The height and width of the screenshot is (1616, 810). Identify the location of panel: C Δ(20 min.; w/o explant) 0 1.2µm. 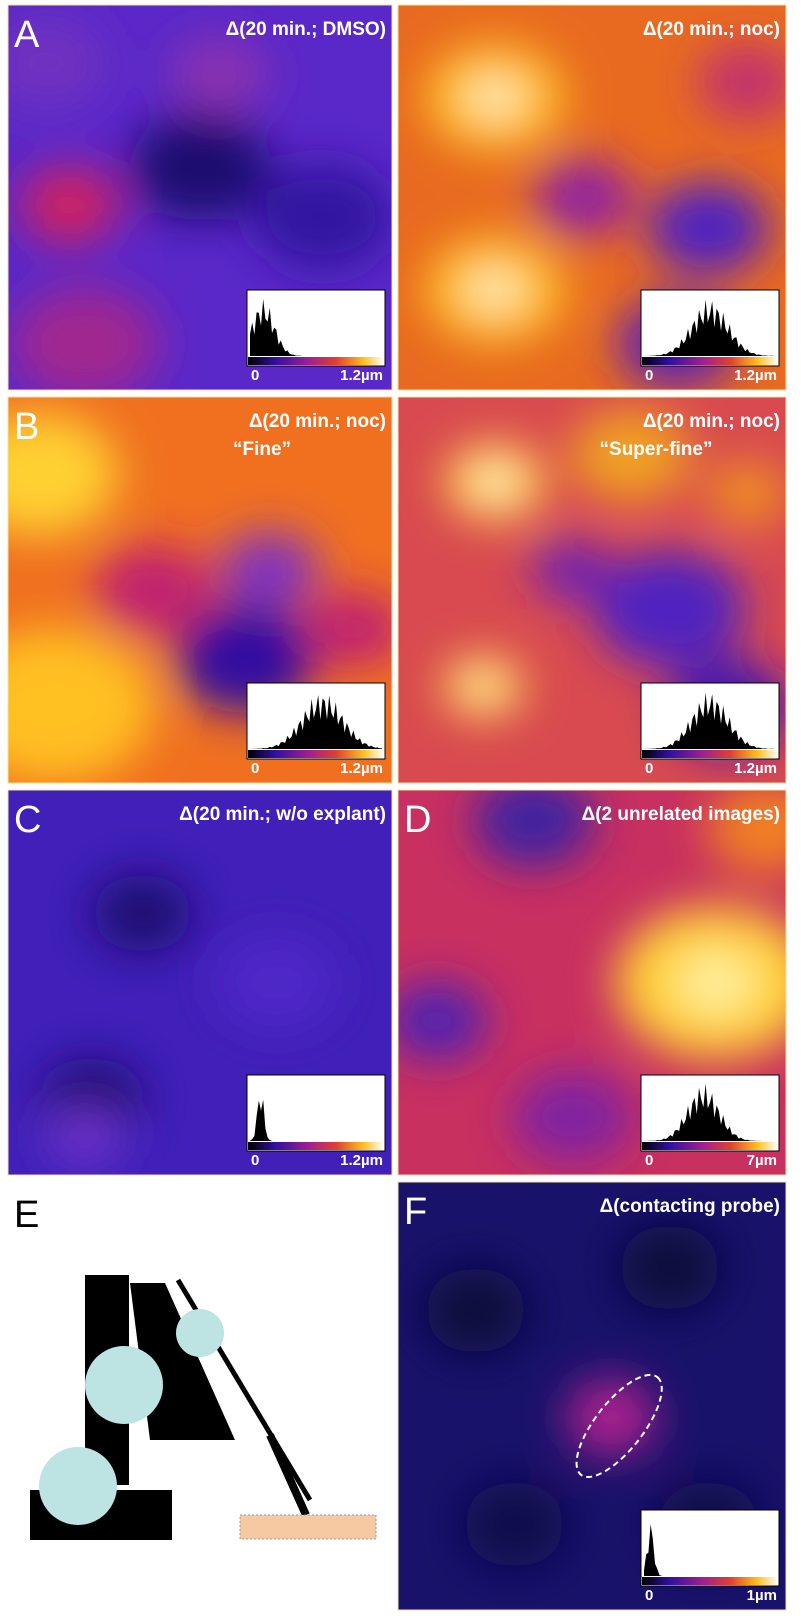
(200, 982).